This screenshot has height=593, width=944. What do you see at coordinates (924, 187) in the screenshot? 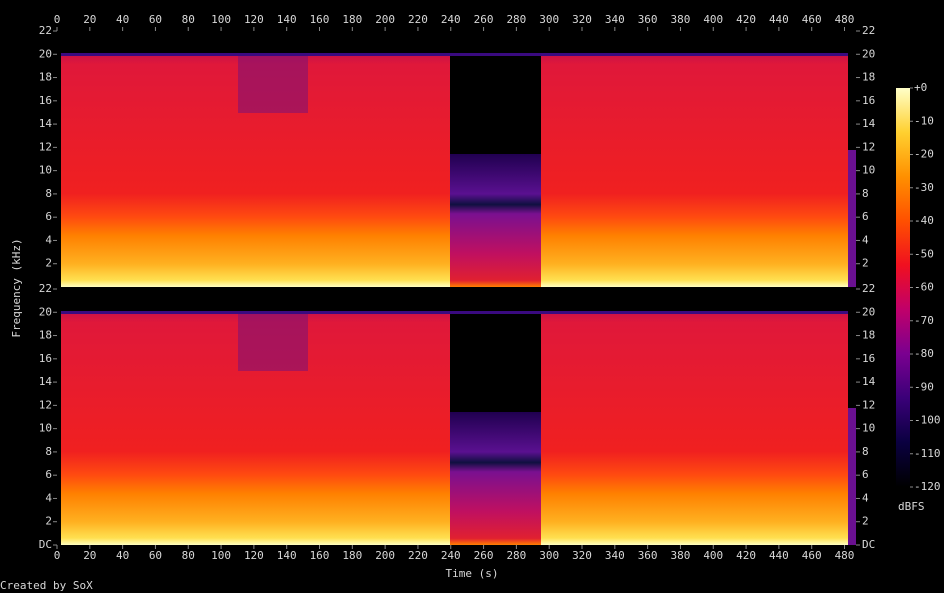
I see `colorbar-tick-label: -30` at bounding box center [924, 187].